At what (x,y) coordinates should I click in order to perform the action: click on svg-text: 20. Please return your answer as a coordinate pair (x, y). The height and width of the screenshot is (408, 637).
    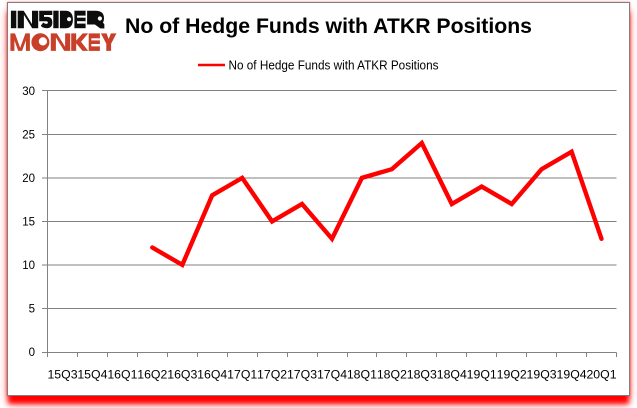
    Looking at the image, I should click on (28, 179).